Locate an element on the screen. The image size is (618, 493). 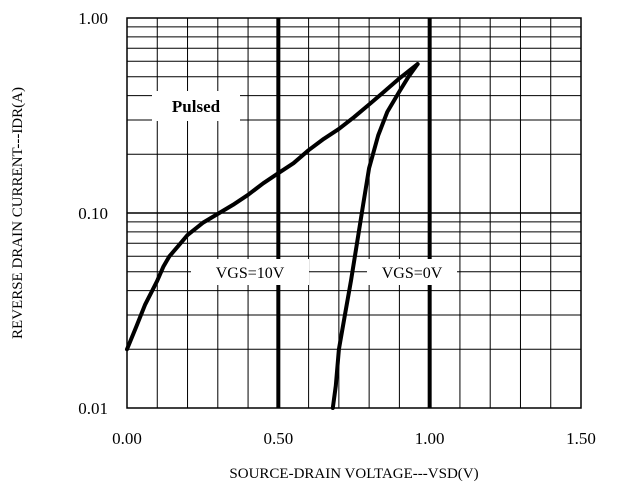
x-axis-title: SOURCE-DRAIN VOLTAGE---VSD(V) is located at coordinates (353, 474).